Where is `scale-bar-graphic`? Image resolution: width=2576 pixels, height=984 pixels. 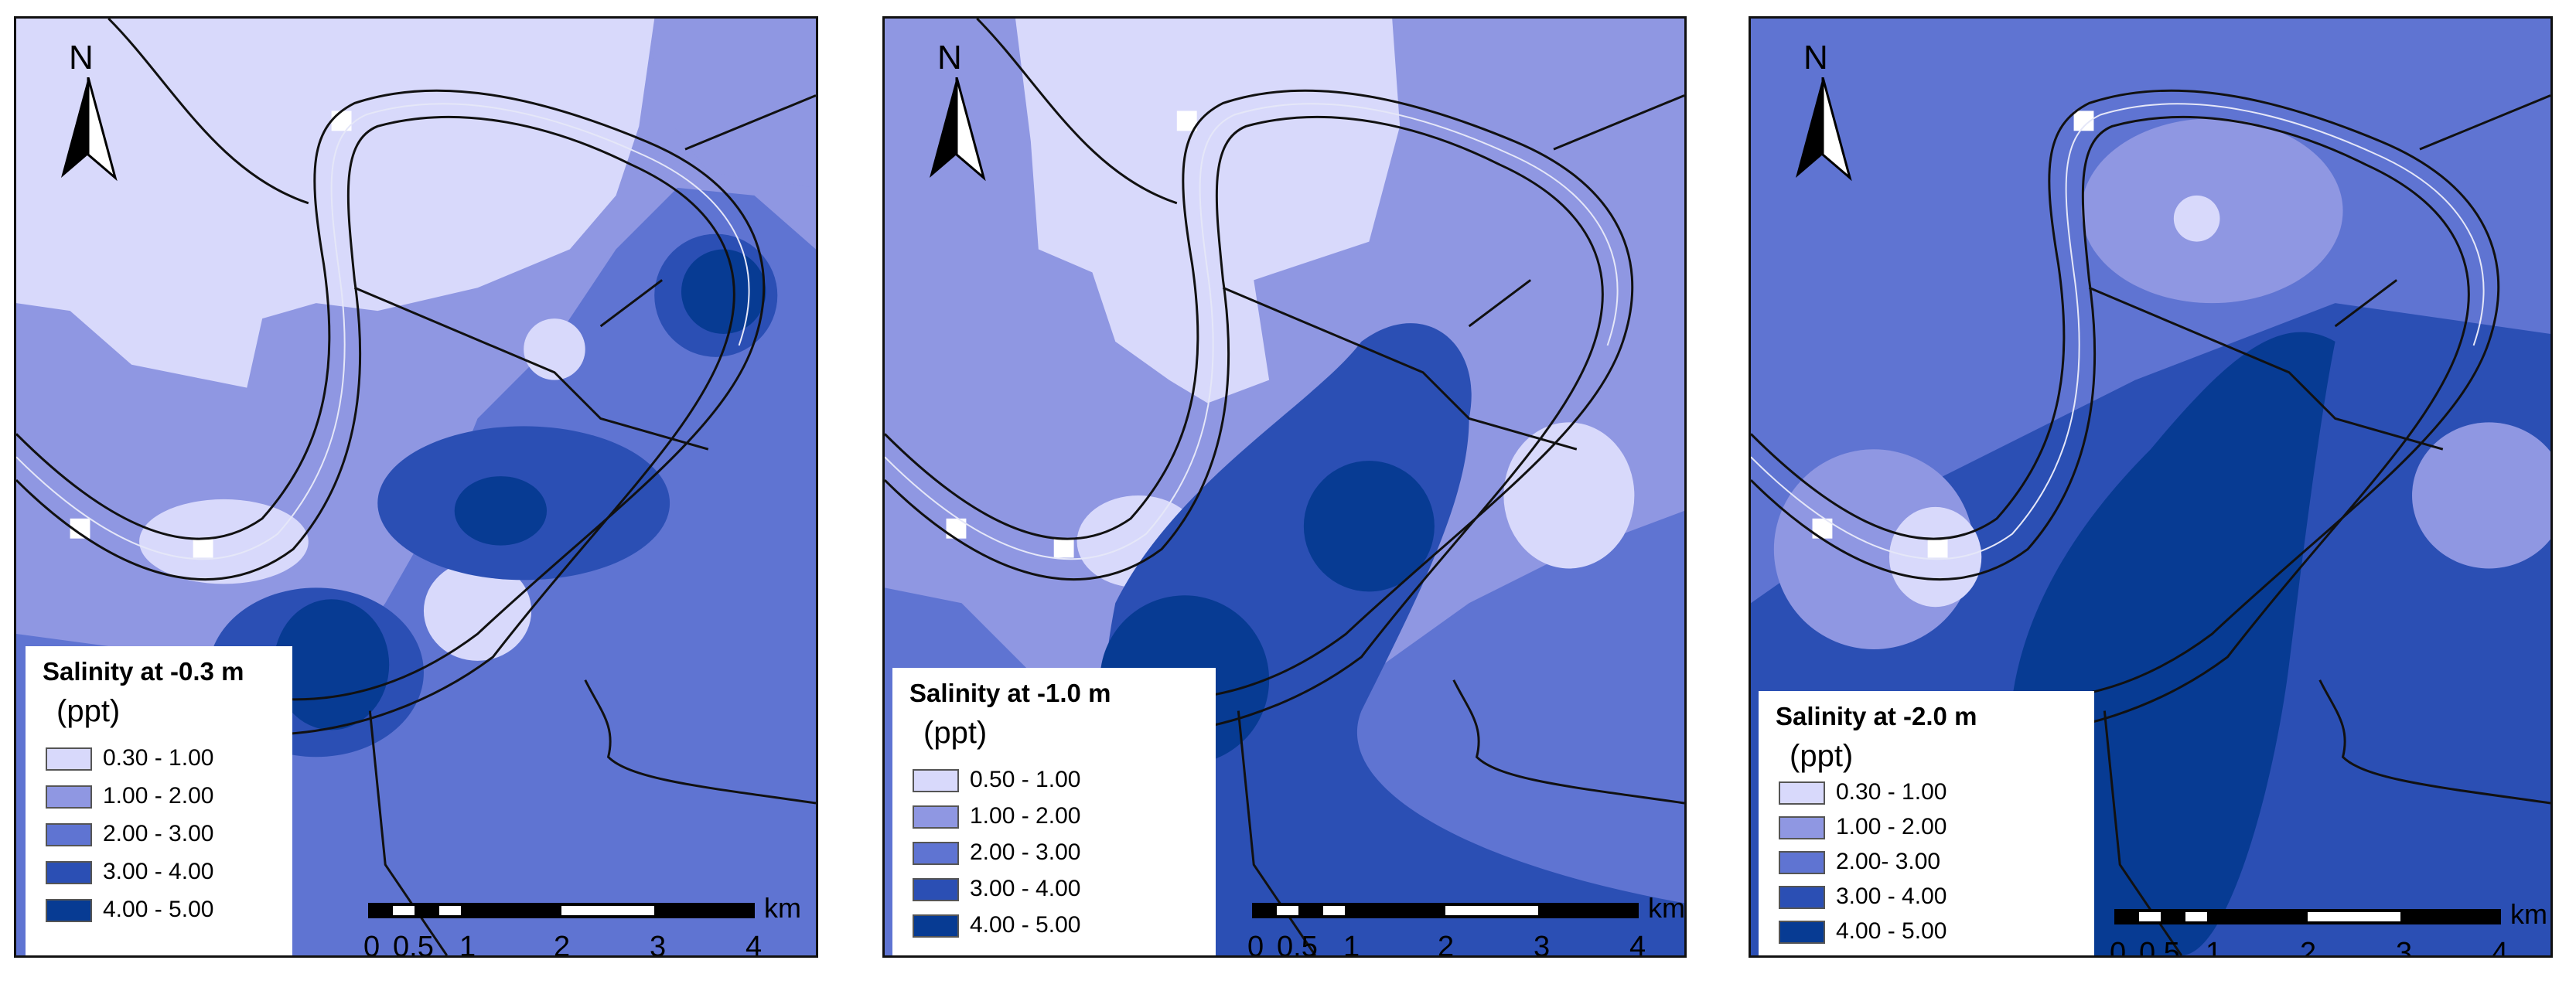 scale-bar-graphic is located at coordinates (2308, 916).